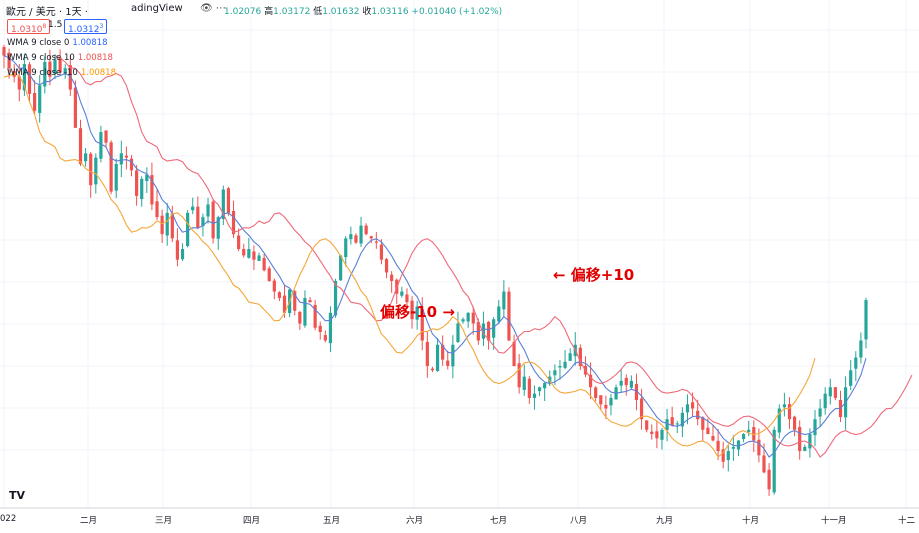 The image size is (919, 533). What do you see at coordinates (252, 521) in the screenshot?
I see `x-tick-label: 四月` at bounding box center [252, 521].